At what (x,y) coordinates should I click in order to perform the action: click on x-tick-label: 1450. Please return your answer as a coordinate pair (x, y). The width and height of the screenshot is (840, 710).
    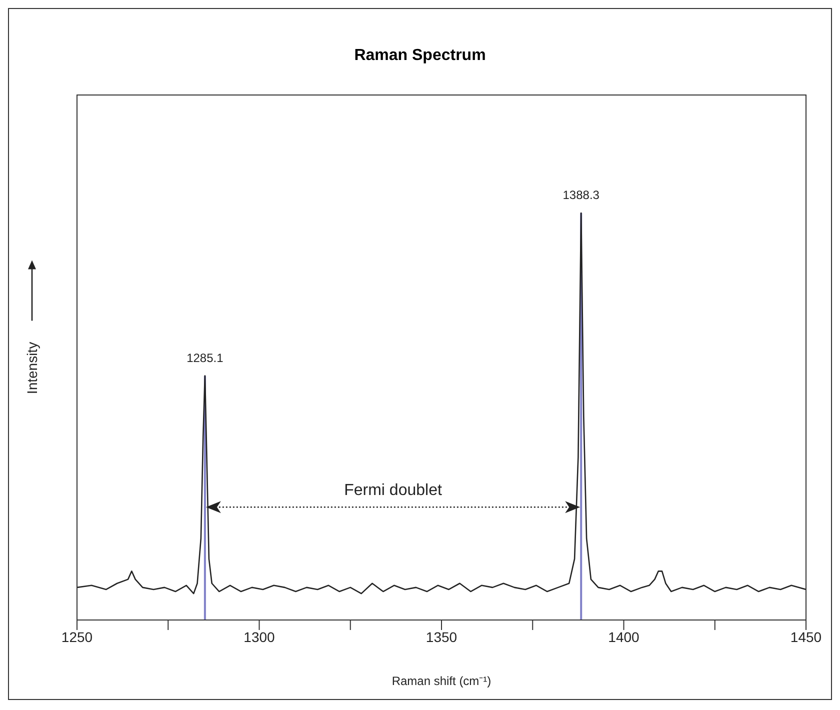
    Looking at the image, I should click on (806, 636).